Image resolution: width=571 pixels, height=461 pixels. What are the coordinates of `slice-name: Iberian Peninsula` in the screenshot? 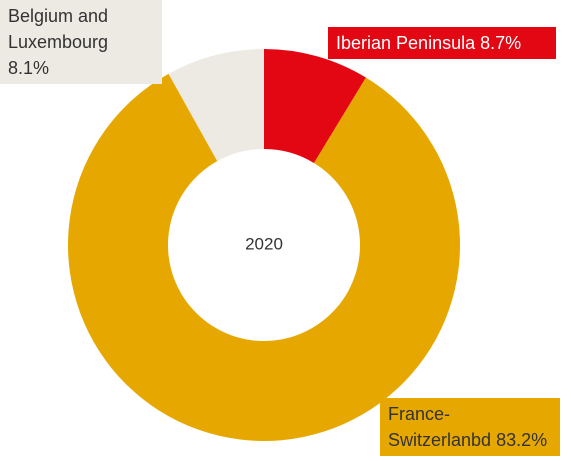 It's located at (406, 43).